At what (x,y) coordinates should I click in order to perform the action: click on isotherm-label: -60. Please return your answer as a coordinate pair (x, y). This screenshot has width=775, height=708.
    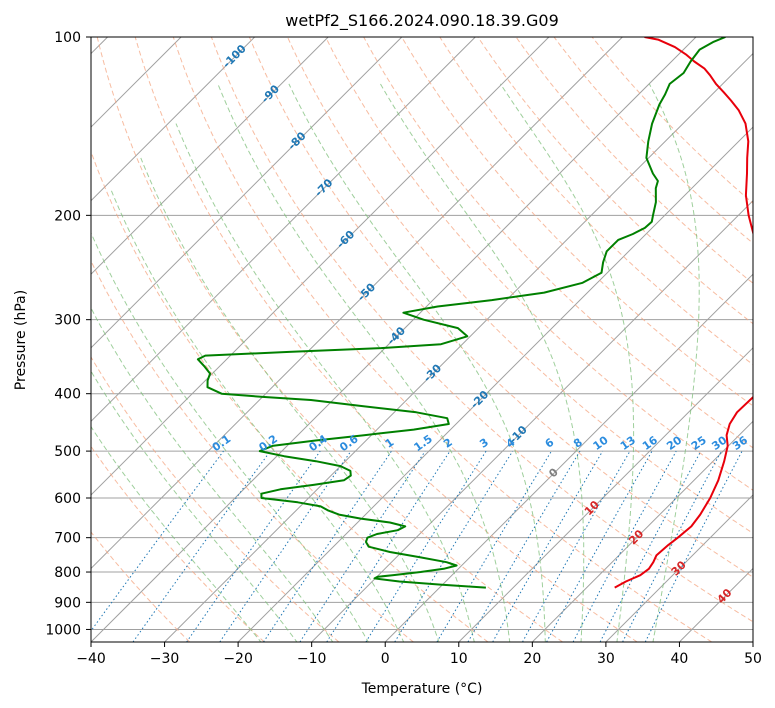
    Looking at the image, I should click on (345, 239).